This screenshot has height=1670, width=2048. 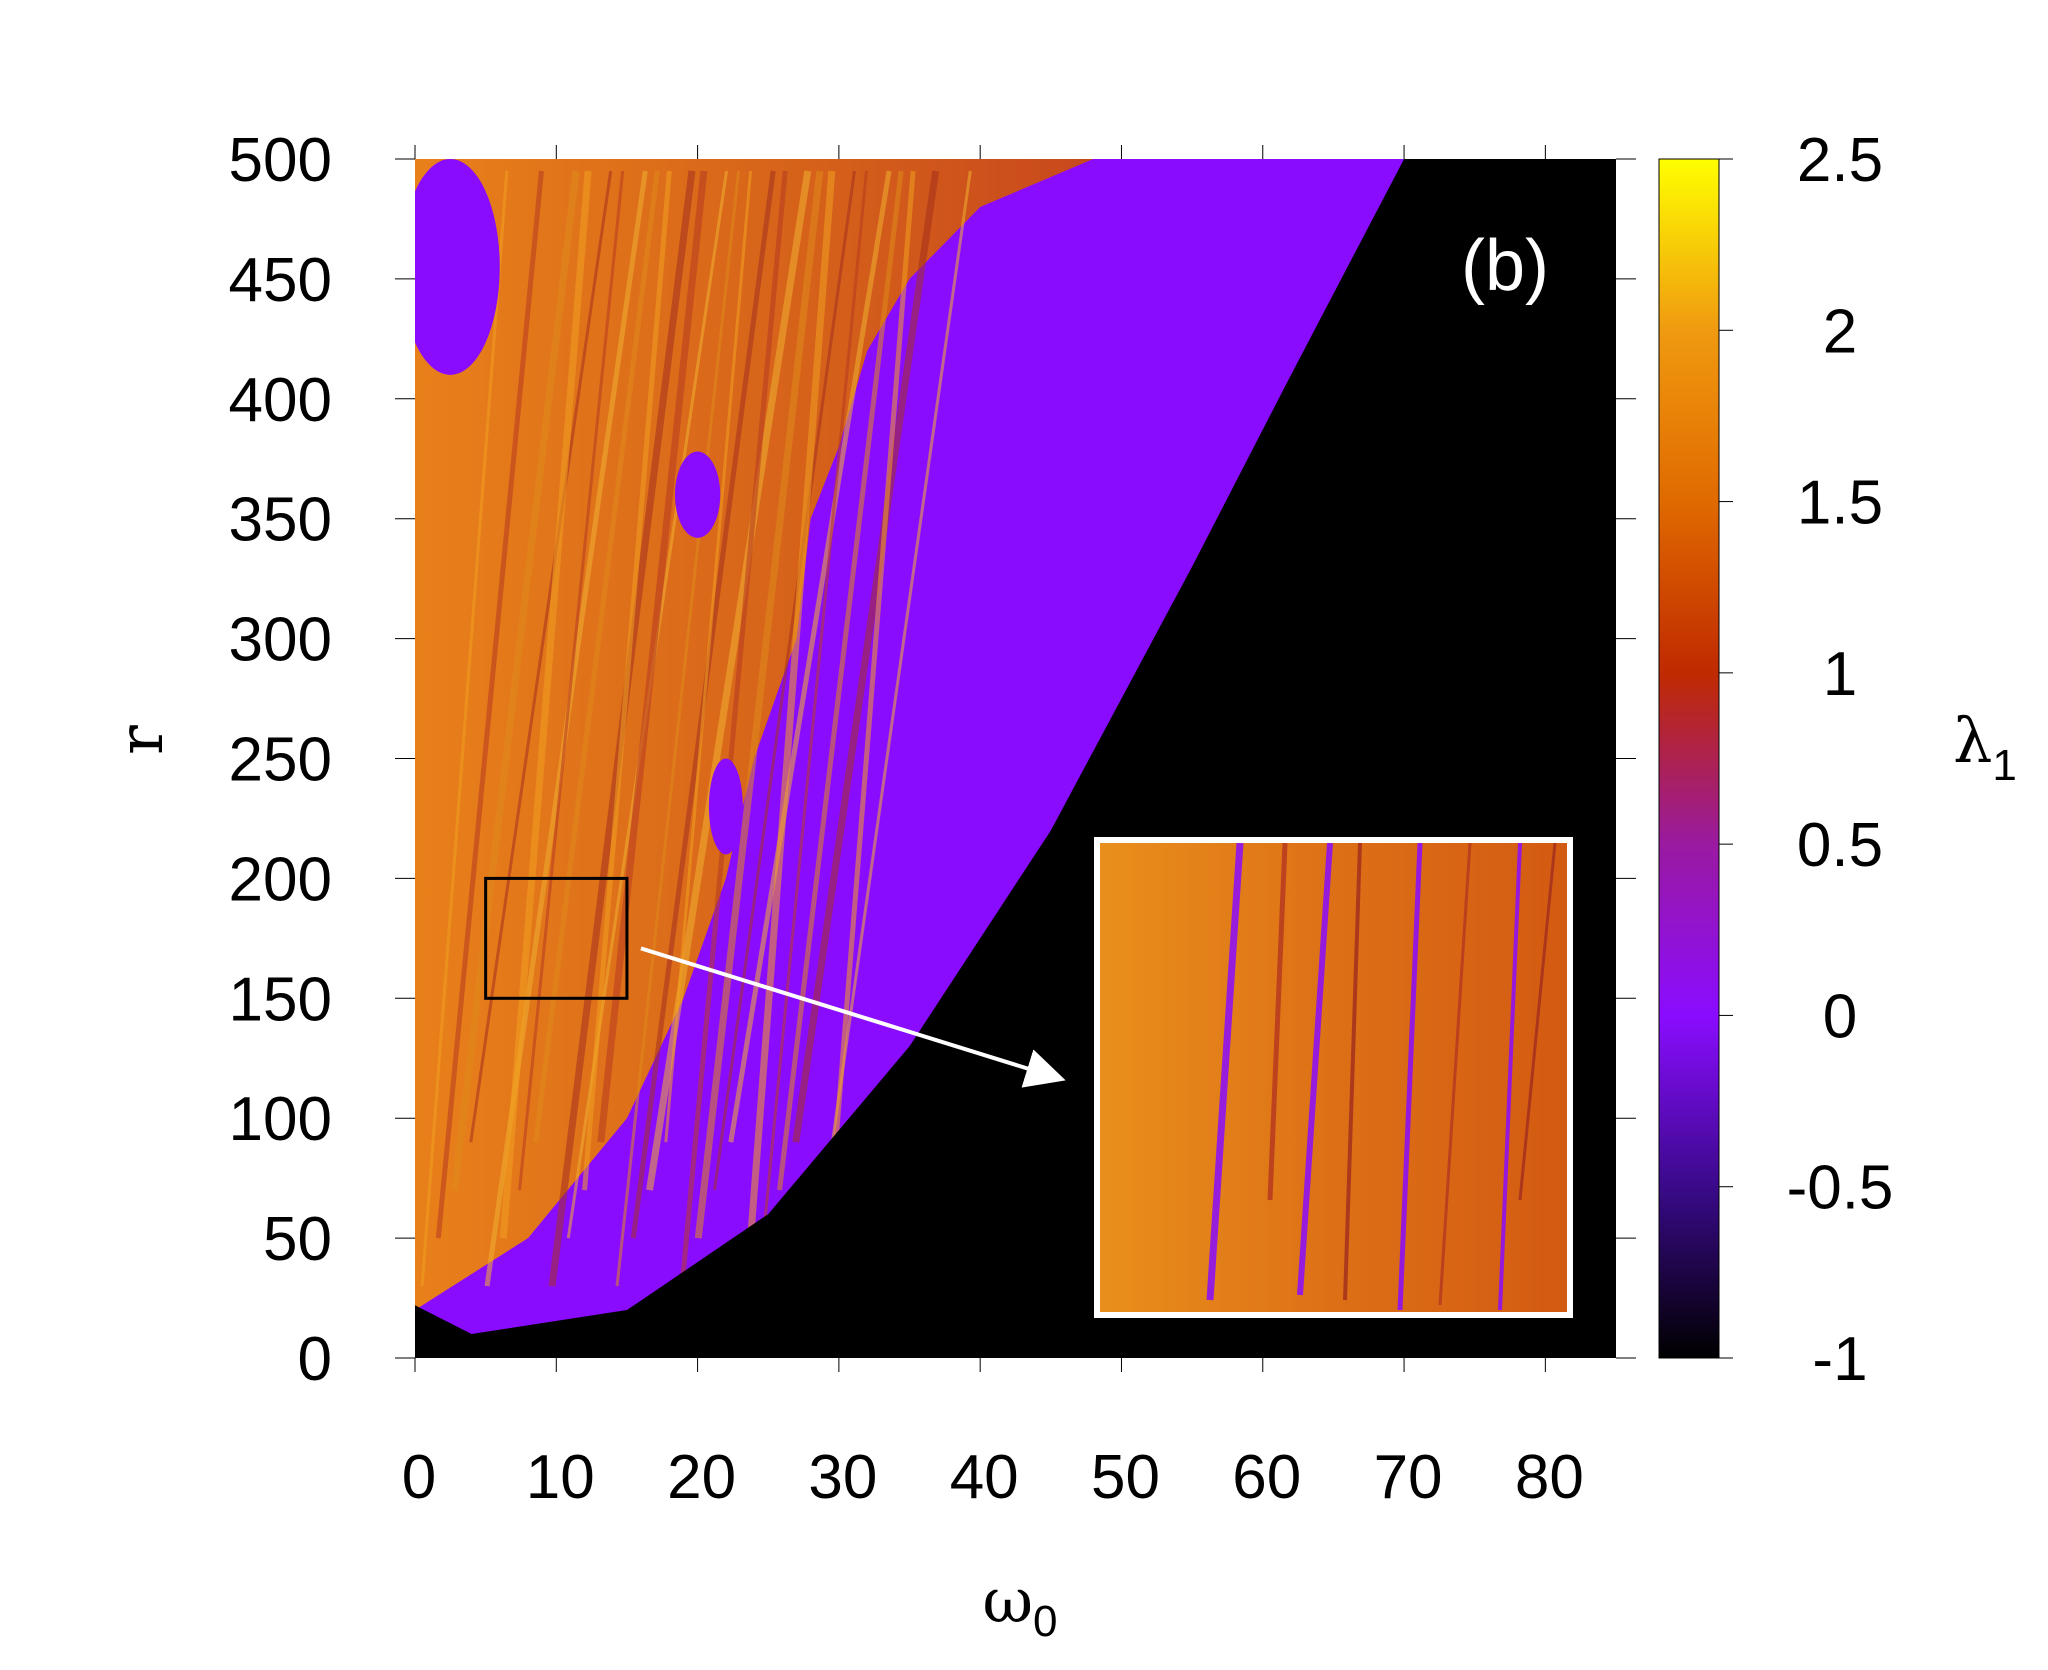 I want to click on y-tick-label: 200, so click(x=280, y=879).